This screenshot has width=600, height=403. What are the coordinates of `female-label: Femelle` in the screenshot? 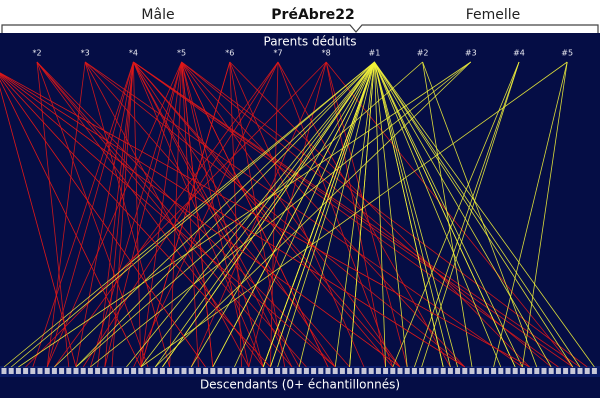 It's located at (493, 15).